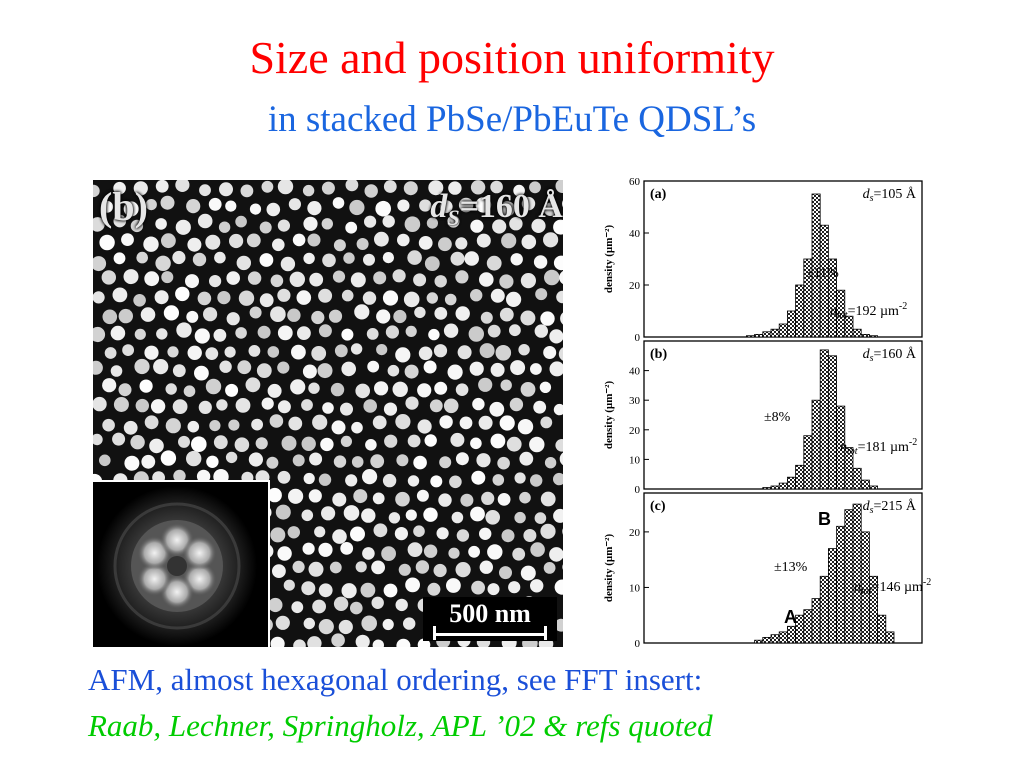  Describe the element at coordinates (635, 182) in the screenshot. I see `y-tick-label: 60` at that location.